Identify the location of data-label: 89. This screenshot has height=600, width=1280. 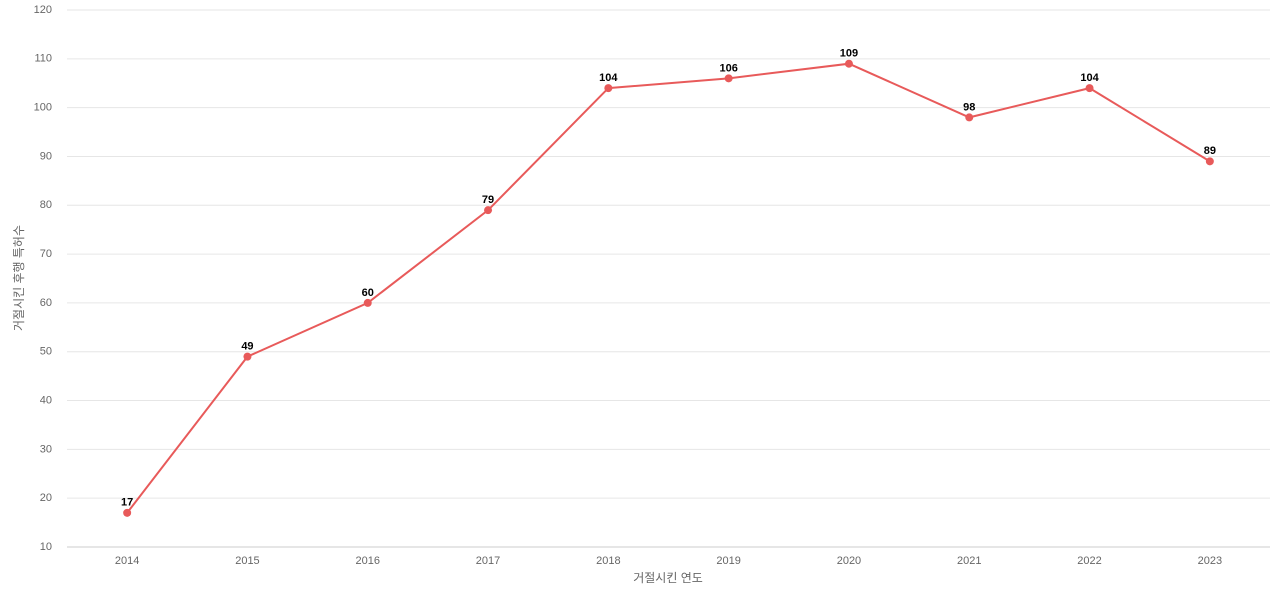
(1210, 151).